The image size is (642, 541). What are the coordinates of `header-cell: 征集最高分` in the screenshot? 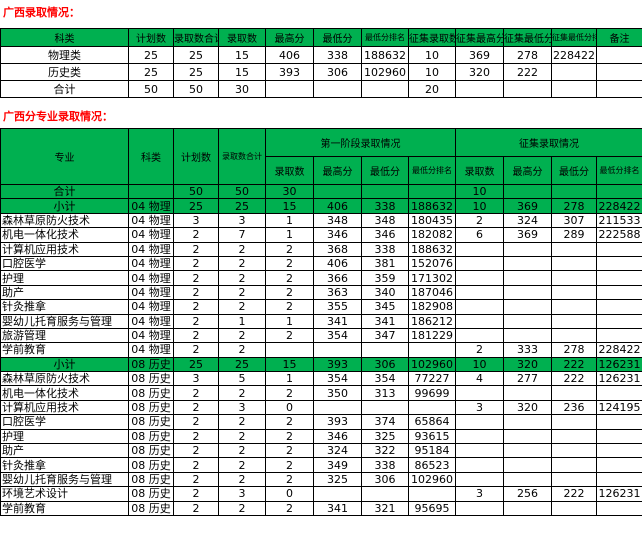 It's located at (480, 38).